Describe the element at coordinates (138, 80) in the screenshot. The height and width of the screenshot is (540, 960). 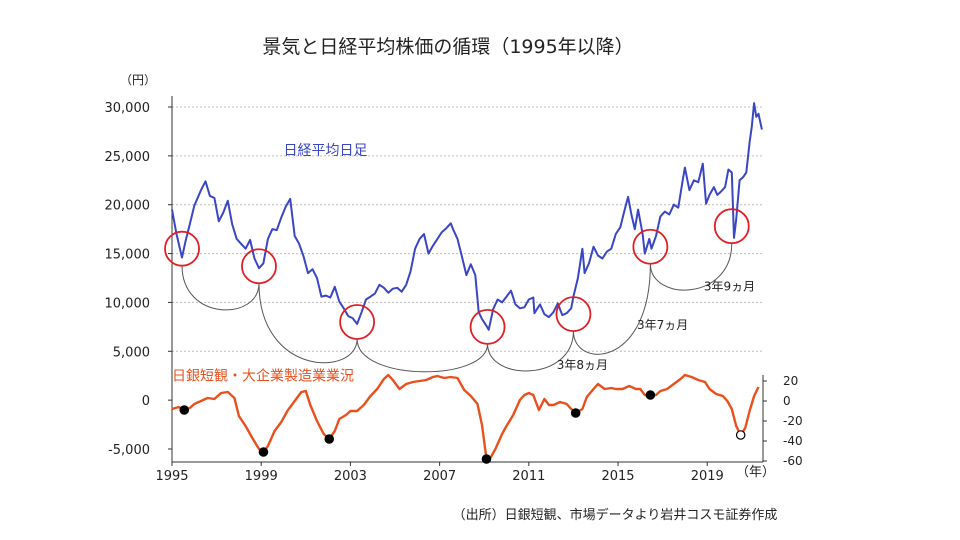
I see `left-axis-unit-label: （円）` at that location.